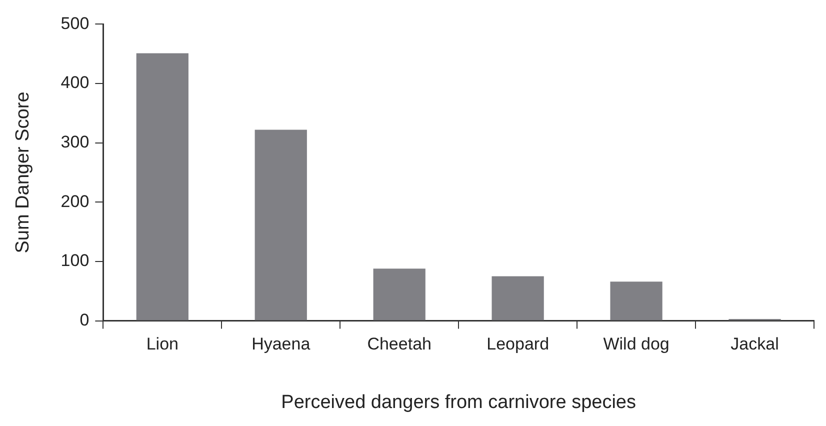 The image size is (826, 426). I want to click on x-tick-label: Jackal, so click(754, 344).